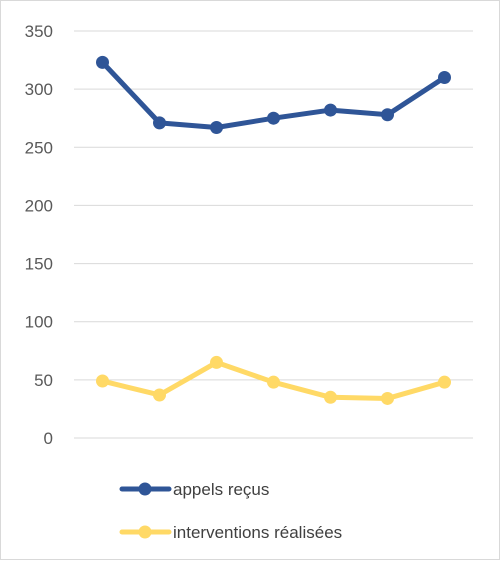 Image resolution: width=502 pixels, height=563 pixels. What do you see at coordinates (39, 89) in the screenshot?
I see `y-tick-label: 300` at bounding box center [39, 89].